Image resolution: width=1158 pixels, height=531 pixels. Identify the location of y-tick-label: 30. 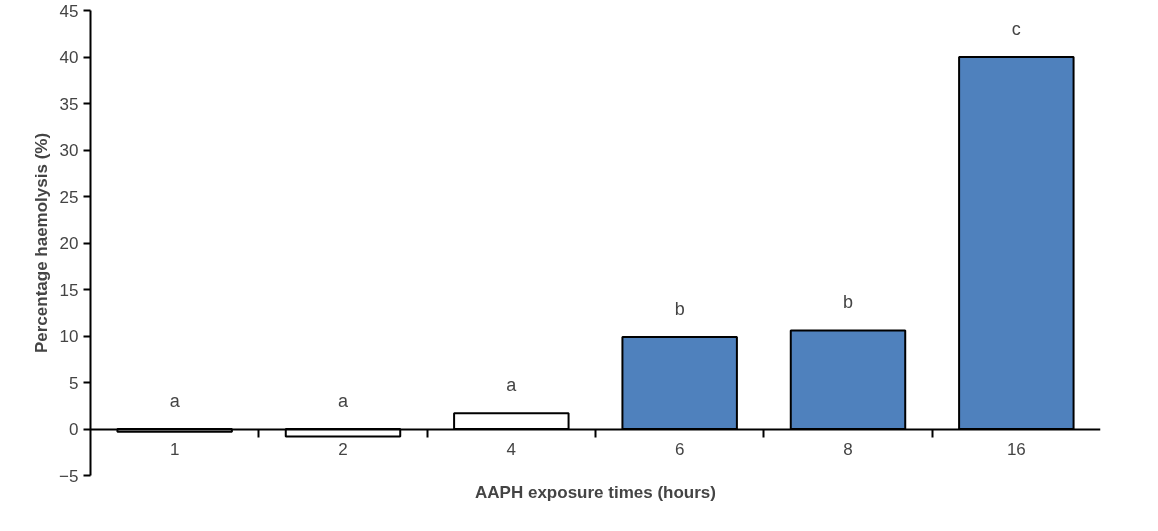
(69, 150).